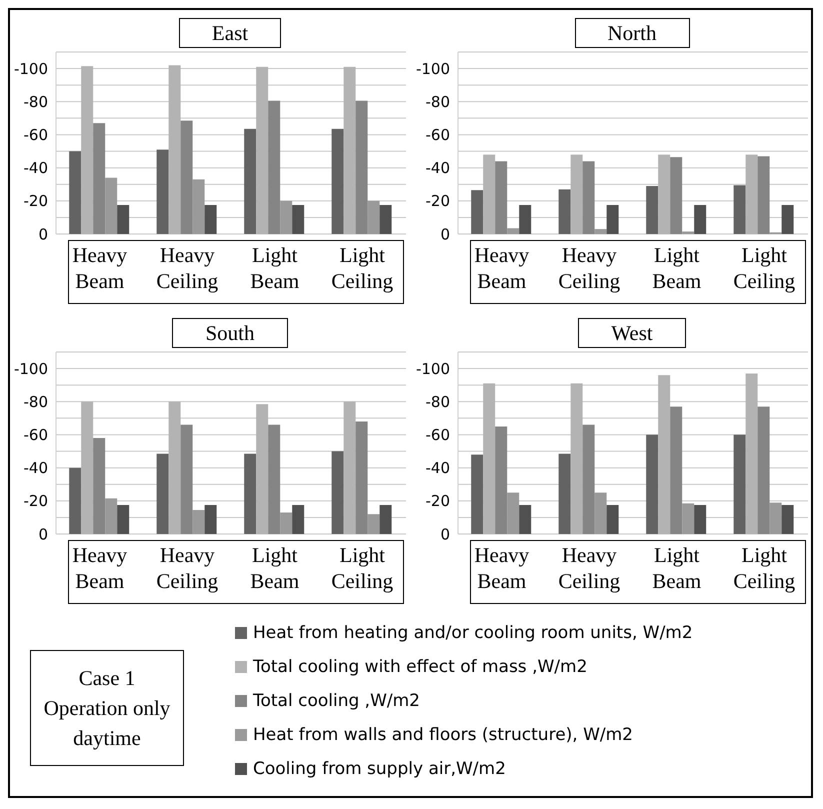 The width and height of the screenshot is (823, 809). Describe the element at coordinates (443, 735) in the screenshot. I see `legend-label: Heat from walls and floors (structure), W/m2` at that location.